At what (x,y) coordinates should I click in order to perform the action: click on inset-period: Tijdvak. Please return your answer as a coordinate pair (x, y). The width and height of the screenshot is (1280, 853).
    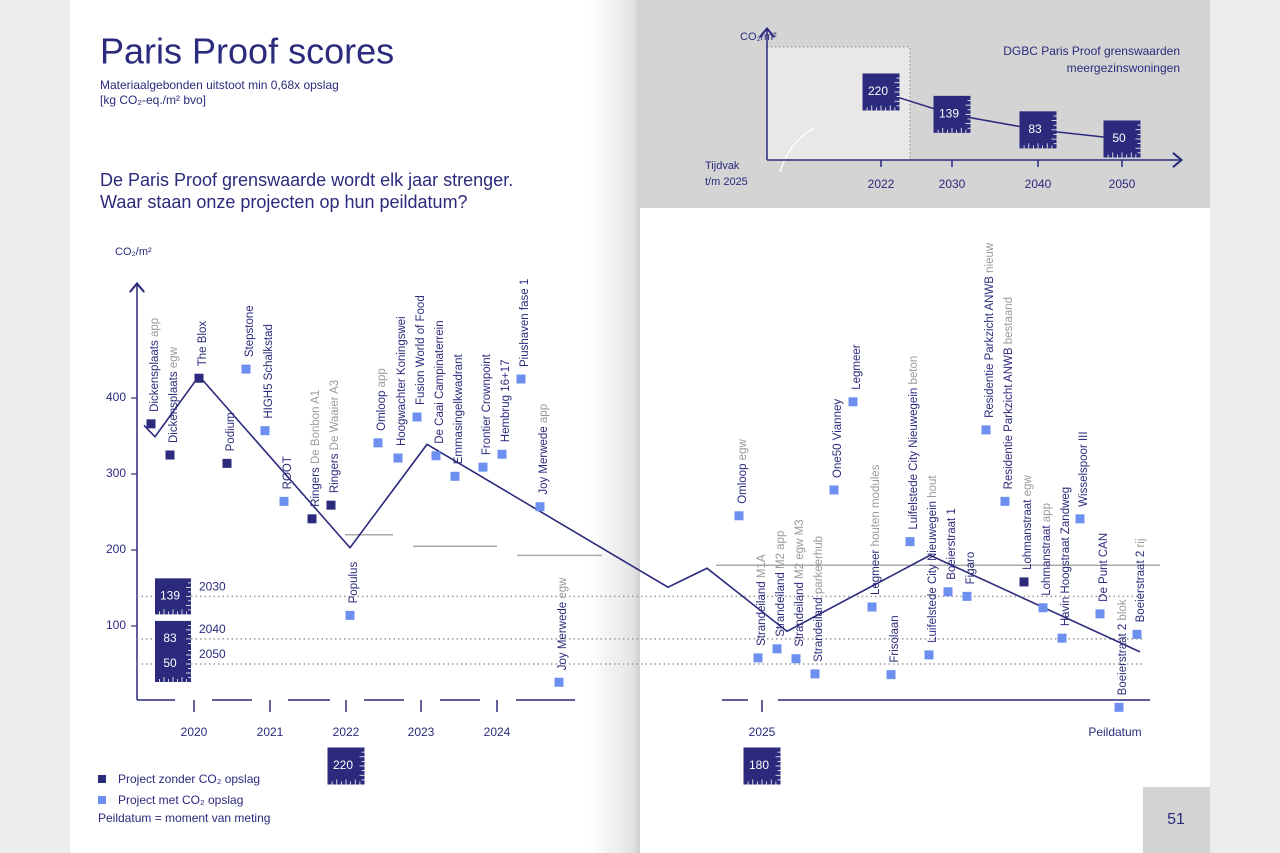
    Looking at the image, I should click on (722, 166).